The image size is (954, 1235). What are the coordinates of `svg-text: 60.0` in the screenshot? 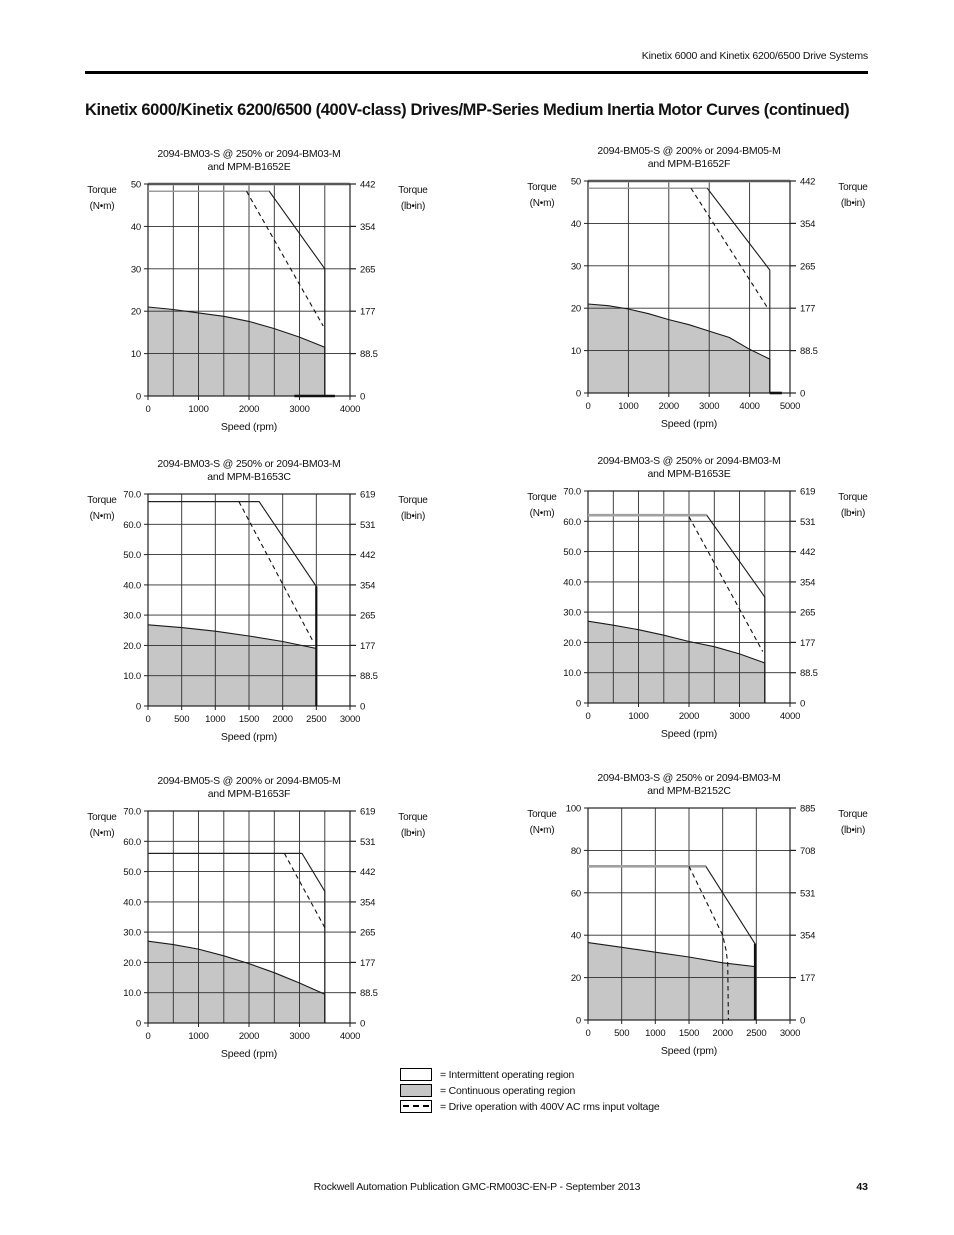 It's located at (132, 842).